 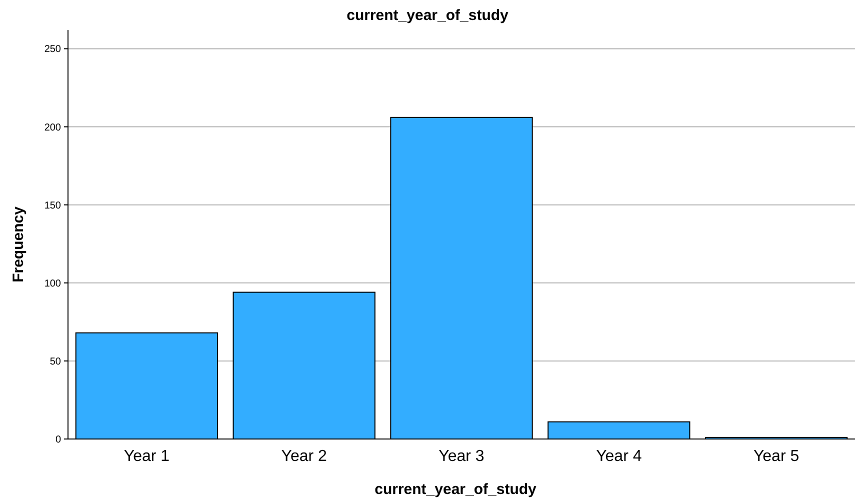 What do you see at coordinates (619, 456) in the screenshot?
I see `x-tick-label: Year 4` at bounding box center [619, 456].